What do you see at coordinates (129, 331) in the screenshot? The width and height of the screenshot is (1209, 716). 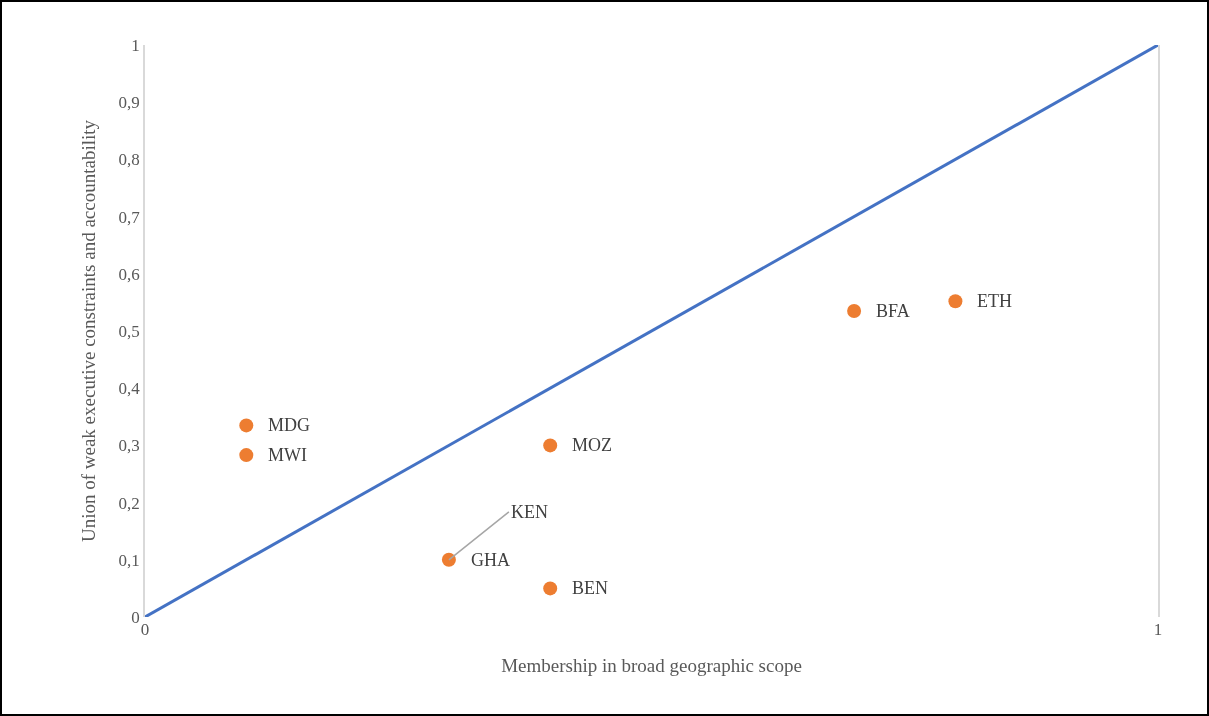 I see `y-tick-label: 0,5` at bounding box center [129, 331].